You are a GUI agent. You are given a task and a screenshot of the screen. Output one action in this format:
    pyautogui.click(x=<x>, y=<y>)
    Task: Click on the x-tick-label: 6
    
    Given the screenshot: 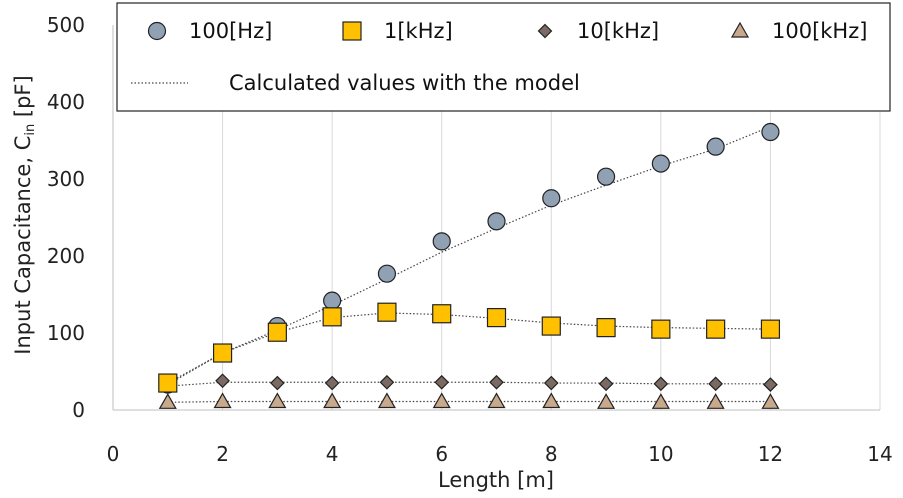 What is the action you would take?
    pyautogui.click(x=441, y=454)
    